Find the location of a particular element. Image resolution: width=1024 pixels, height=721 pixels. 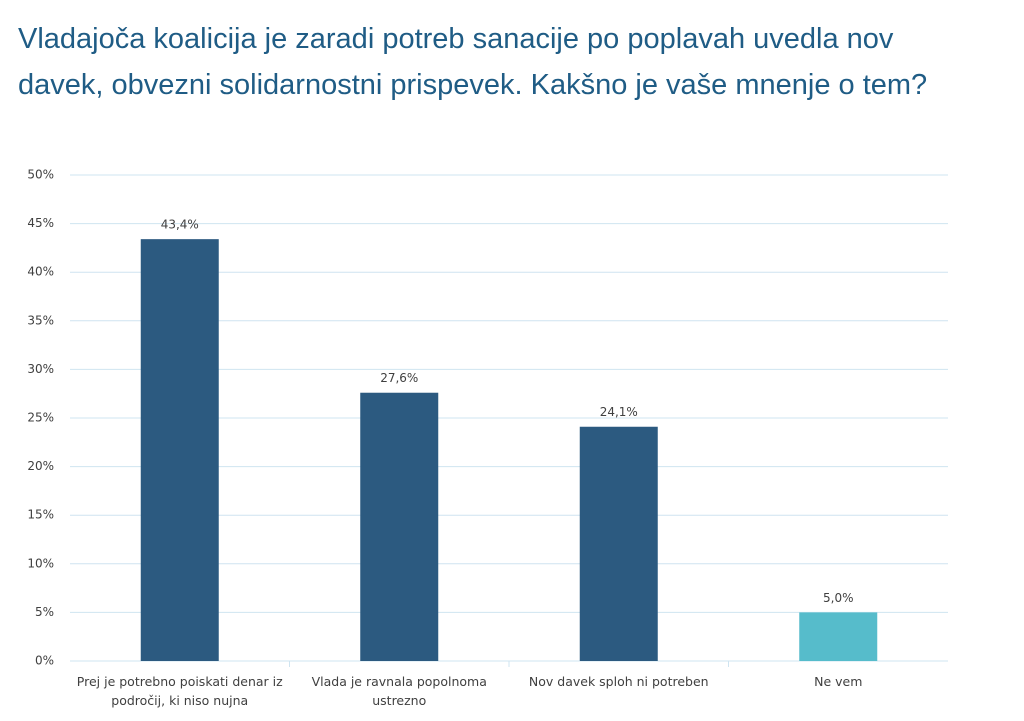

y-tick-label: 0% is located at coordinates (44, 661).